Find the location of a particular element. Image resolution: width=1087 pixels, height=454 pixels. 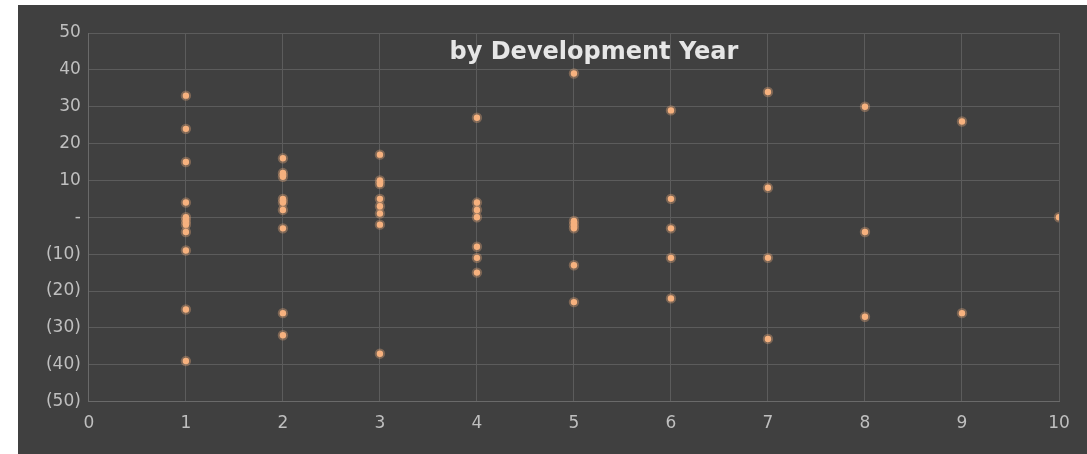

y-tick-label: (30) is located at coordinates (63, 326).